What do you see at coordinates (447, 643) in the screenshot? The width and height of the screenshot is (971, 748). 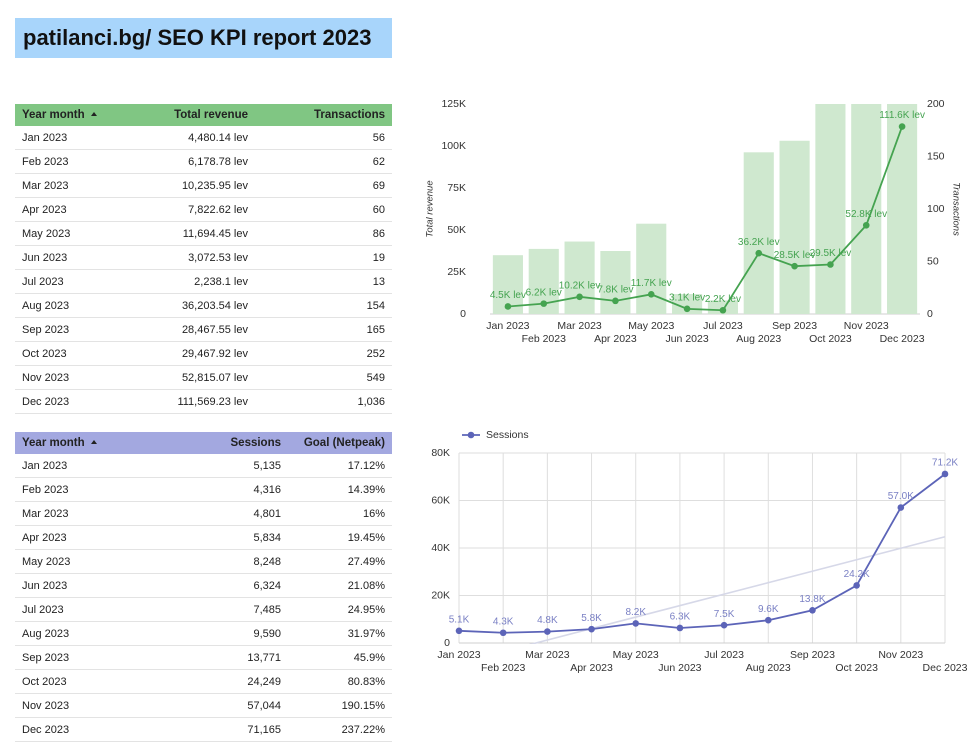 I see `y-tick-label: 0` at bounding box center [447, 643].